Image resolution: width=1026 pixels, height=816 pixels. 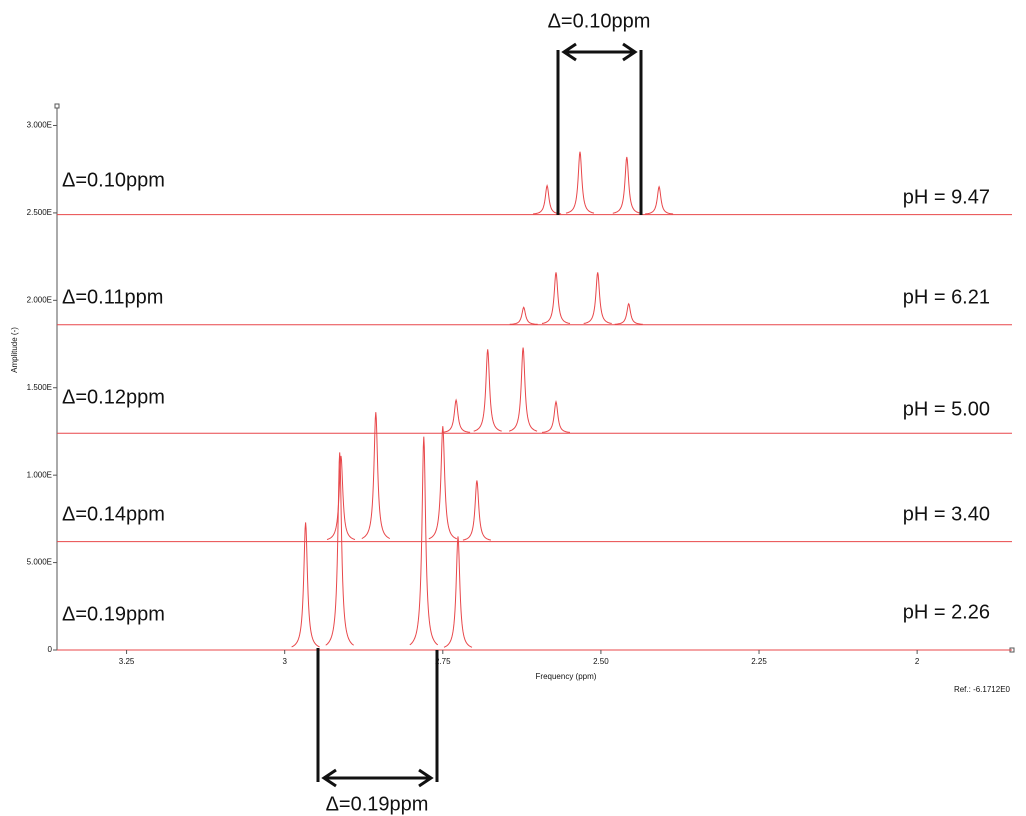 I want to click on x-tick-label: 3, so click(x=284, y=661).